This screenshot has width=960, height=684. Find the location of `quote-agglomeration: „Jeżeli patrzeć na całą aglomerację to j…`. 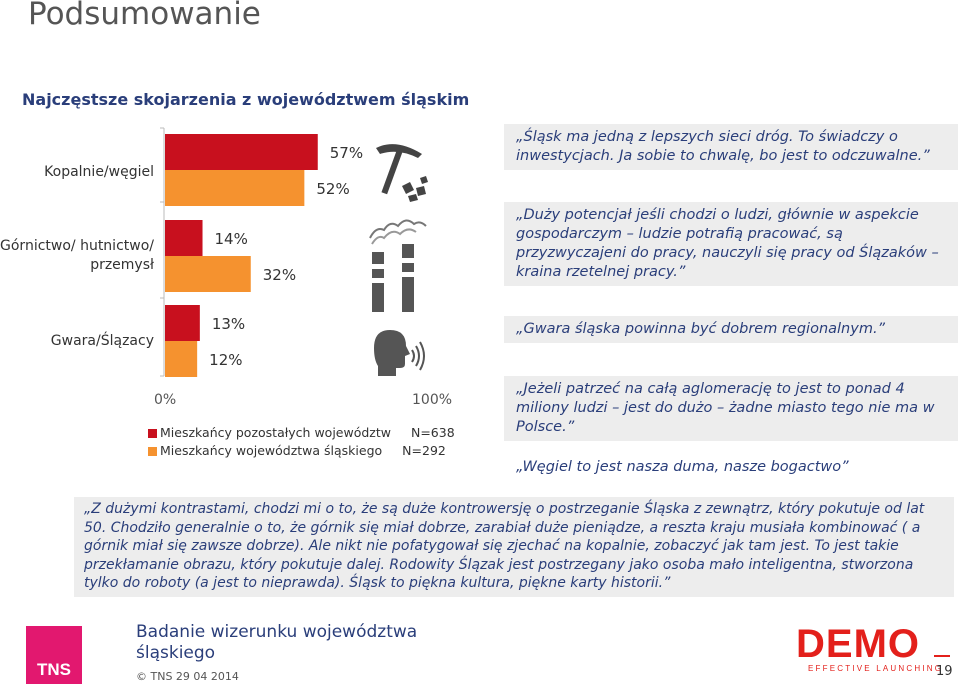

quote-agglomeration: „Jeżeli patrzeć na całą aglomerację to j… is located at coordinates (731, 408).